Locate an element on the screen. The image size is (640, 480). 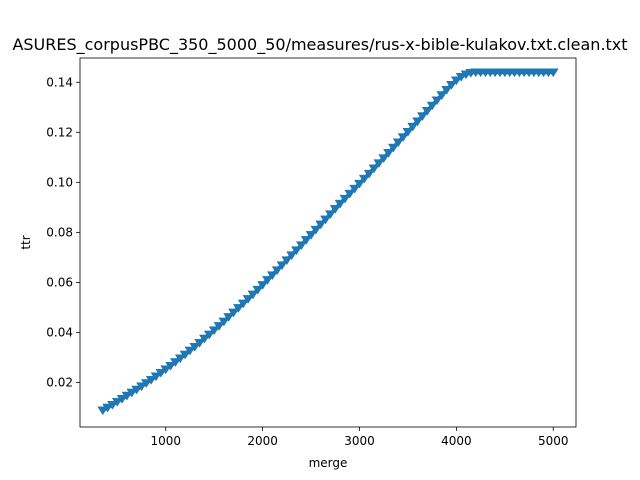
x-tick-label: 1000 is located at coordinates (165, 441).